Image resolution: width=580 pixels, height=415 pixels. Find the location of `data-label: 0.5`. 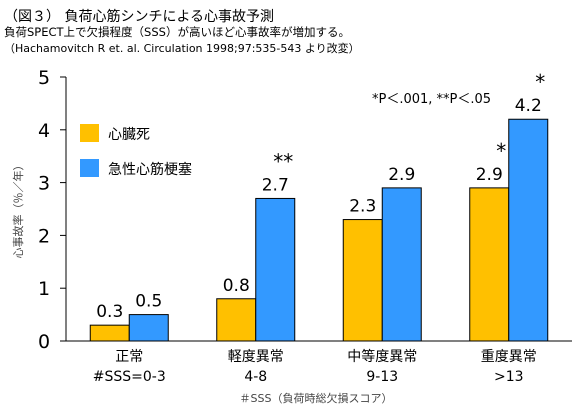

data-label: 0.5 is located at coordinates (148, 302).